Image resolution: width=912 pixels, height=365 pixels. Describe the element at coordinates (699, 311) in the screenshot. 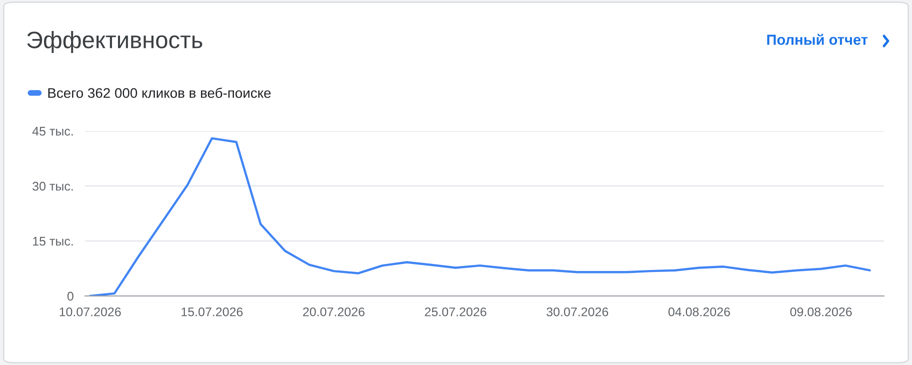

I see `x-tick-label: 04.08.2026` at that location.